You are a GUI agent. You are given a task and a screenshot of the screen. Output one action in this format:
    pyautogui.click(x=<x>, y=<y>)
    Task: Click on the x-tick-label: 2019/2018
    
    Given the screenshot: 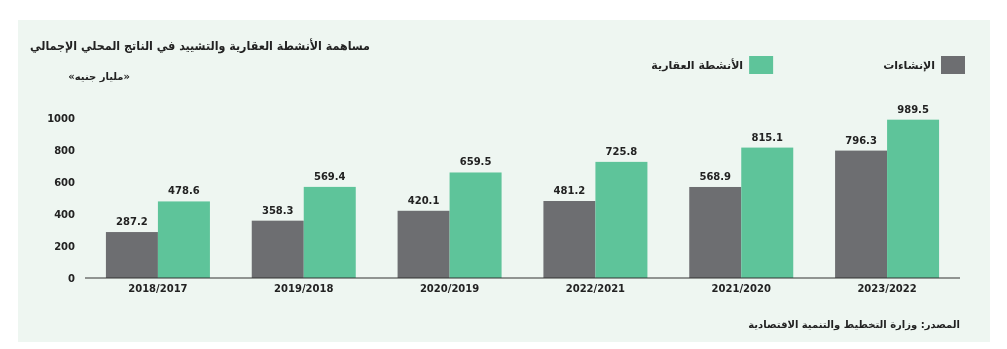 What is the action you would take?
    pyautogui.click(x=304, y=288)
    